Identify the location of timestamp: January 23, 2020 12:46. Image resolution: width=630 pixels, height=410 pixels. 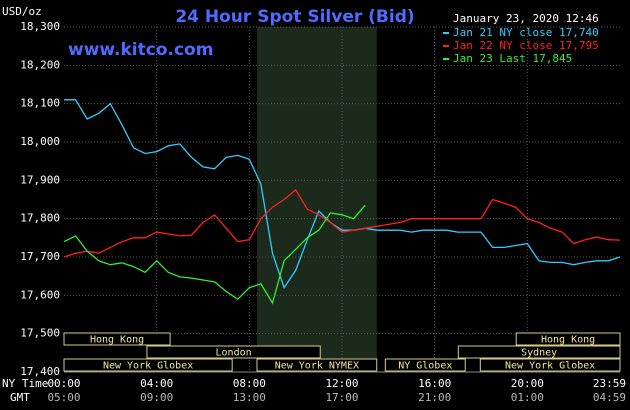
(526, 18).